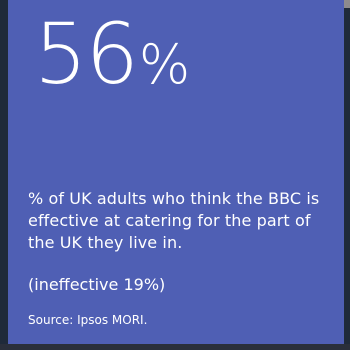  I want to click on stat-value: 56, so click(86, 54).